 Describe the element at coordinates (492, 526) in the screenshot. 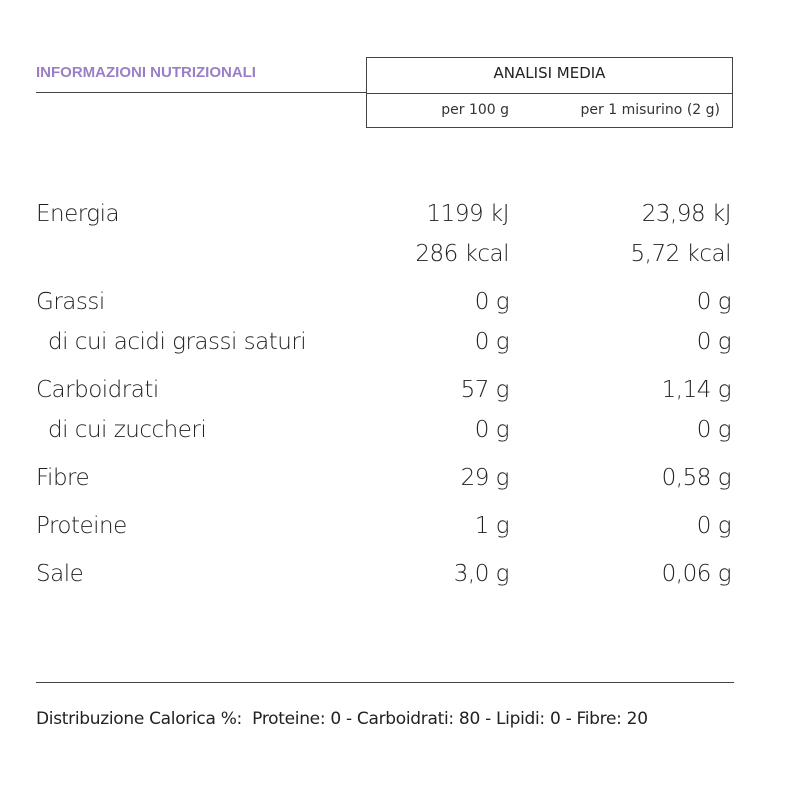

I see `row-value: 1 g` at that location.